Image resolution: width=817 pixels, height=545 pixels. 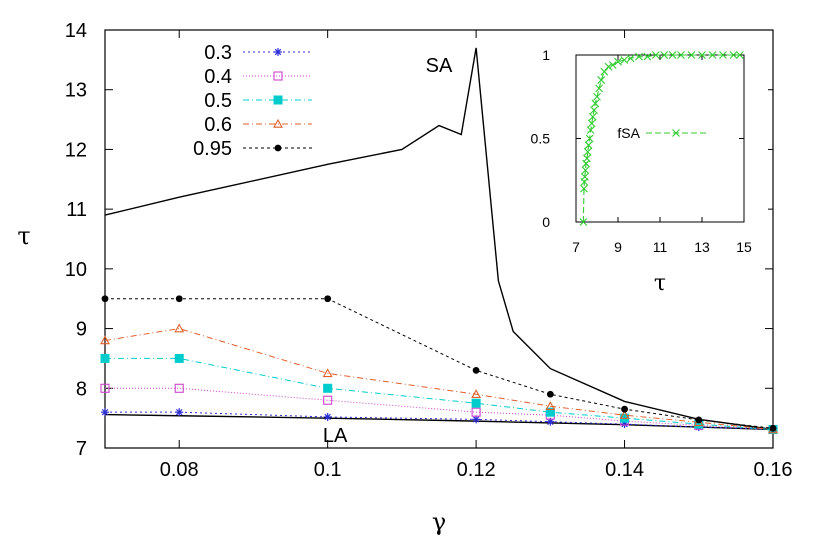 What do you see at coordinates (258, 77) in the screenshot?
I see `legend-entry: 0.4` at bounding box center [258, 77].